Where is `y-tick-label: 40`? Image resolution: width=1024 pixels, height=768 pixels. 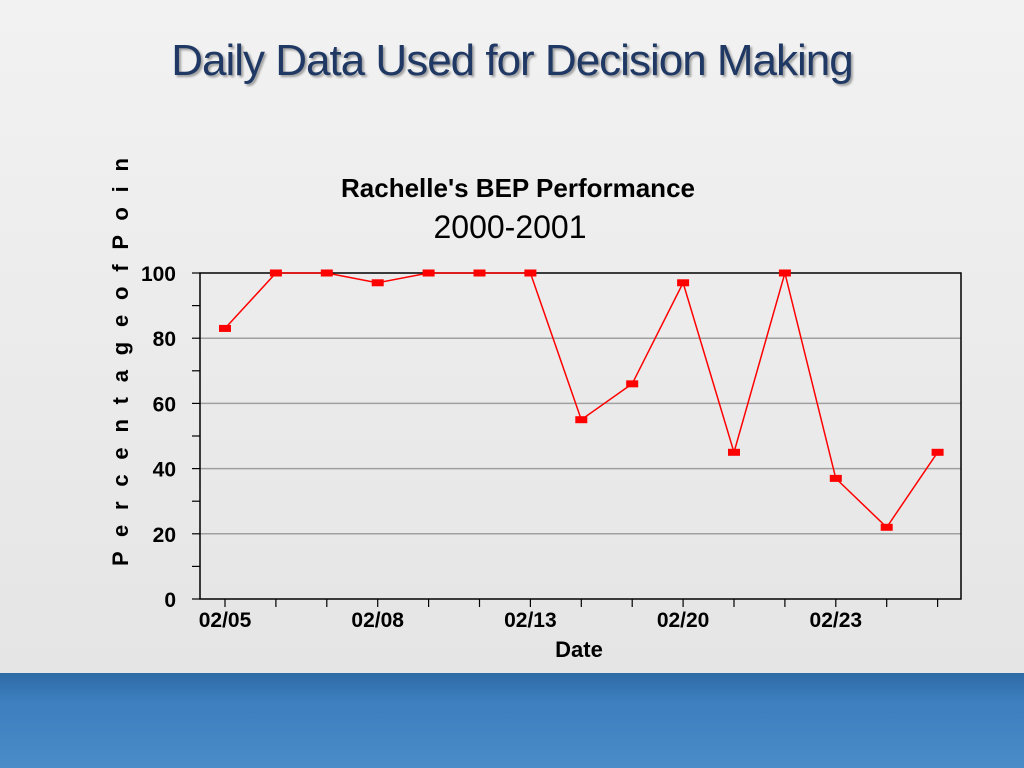
y-tick-label: 40 is located at coordinates (164, 470).